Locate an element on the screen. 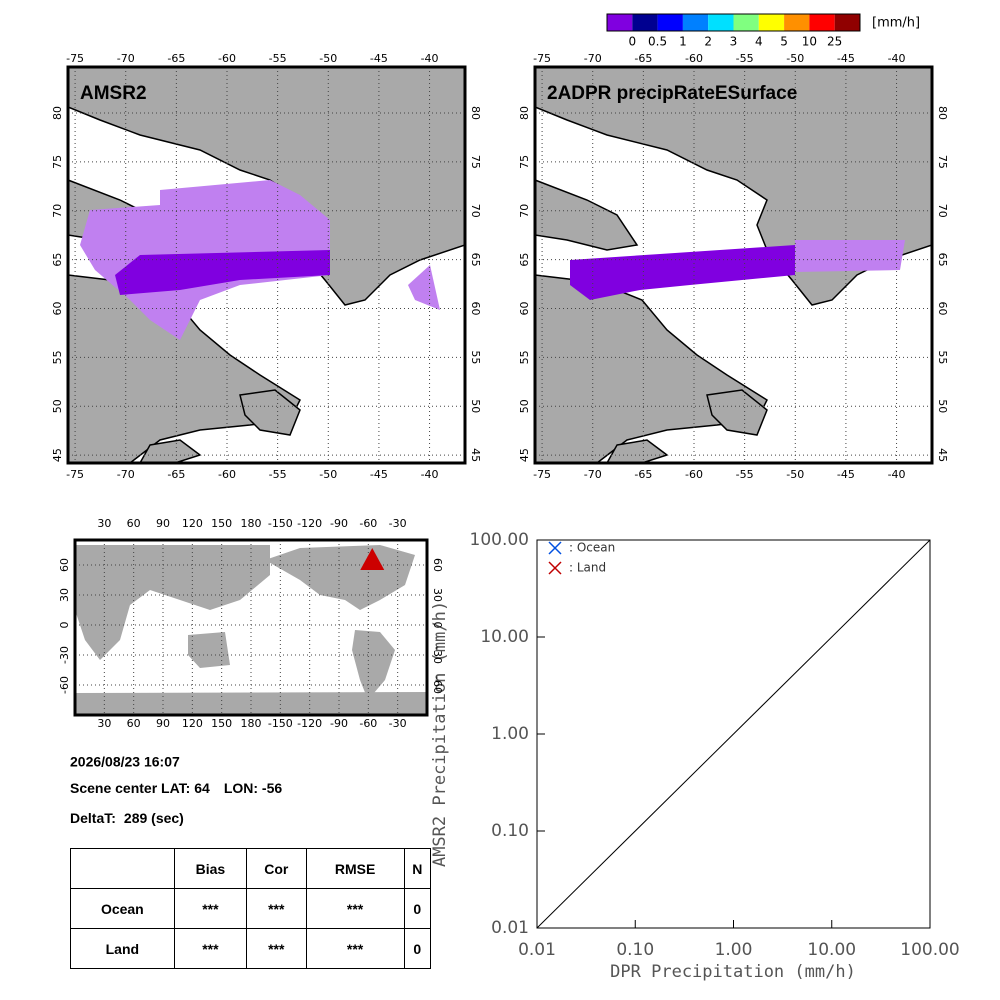 The width and height of the screenshot is (1000, 1000). colorbar-label: 2 is located at coordinates (708, 42).